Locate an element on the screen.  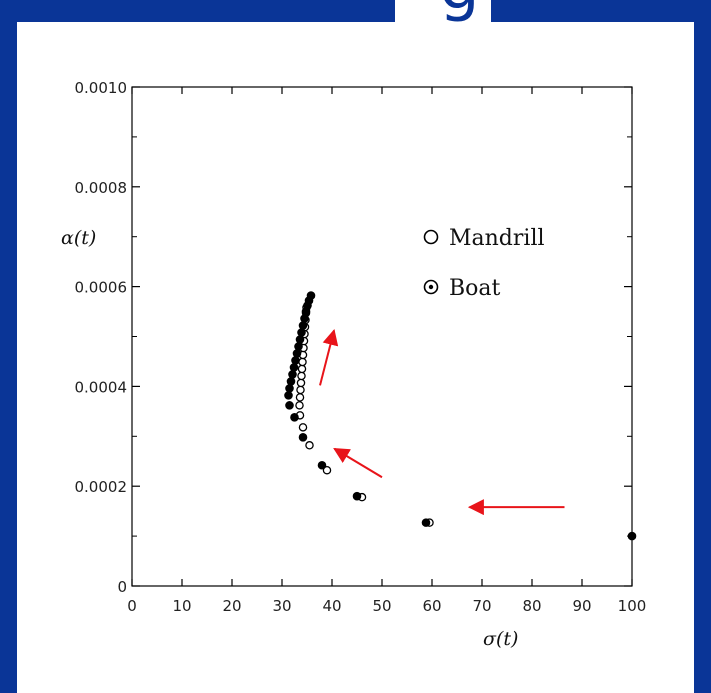
x-axis-label: σ(t) is located at coordinates (500, 639).